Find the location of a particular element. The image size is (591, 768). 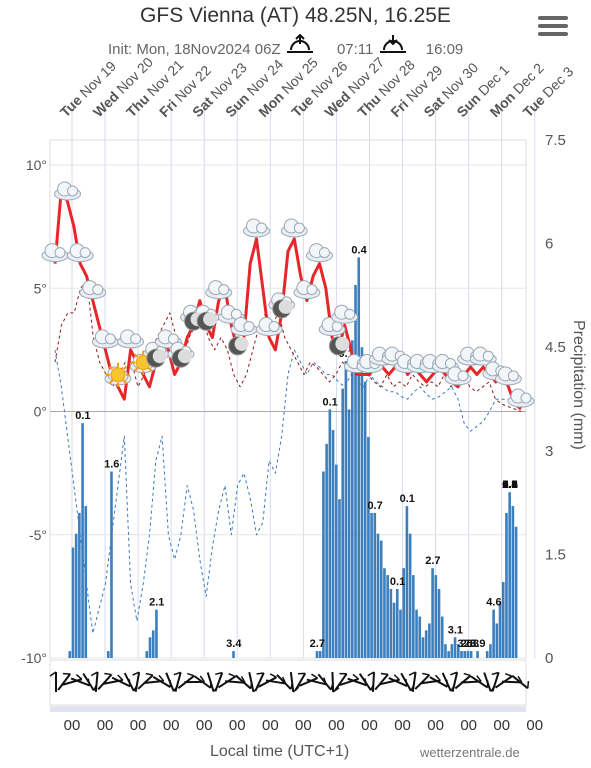

precip-value-label: 0.6 is located at coordinates (509, 485).